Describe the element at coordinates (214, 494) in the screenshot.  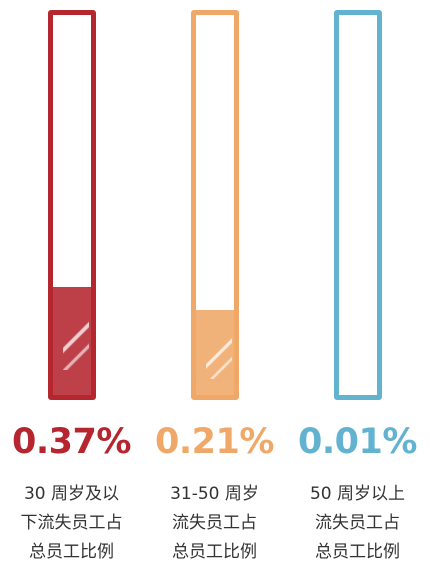
I see `category-label-line: 31-50 周岁` at that location.